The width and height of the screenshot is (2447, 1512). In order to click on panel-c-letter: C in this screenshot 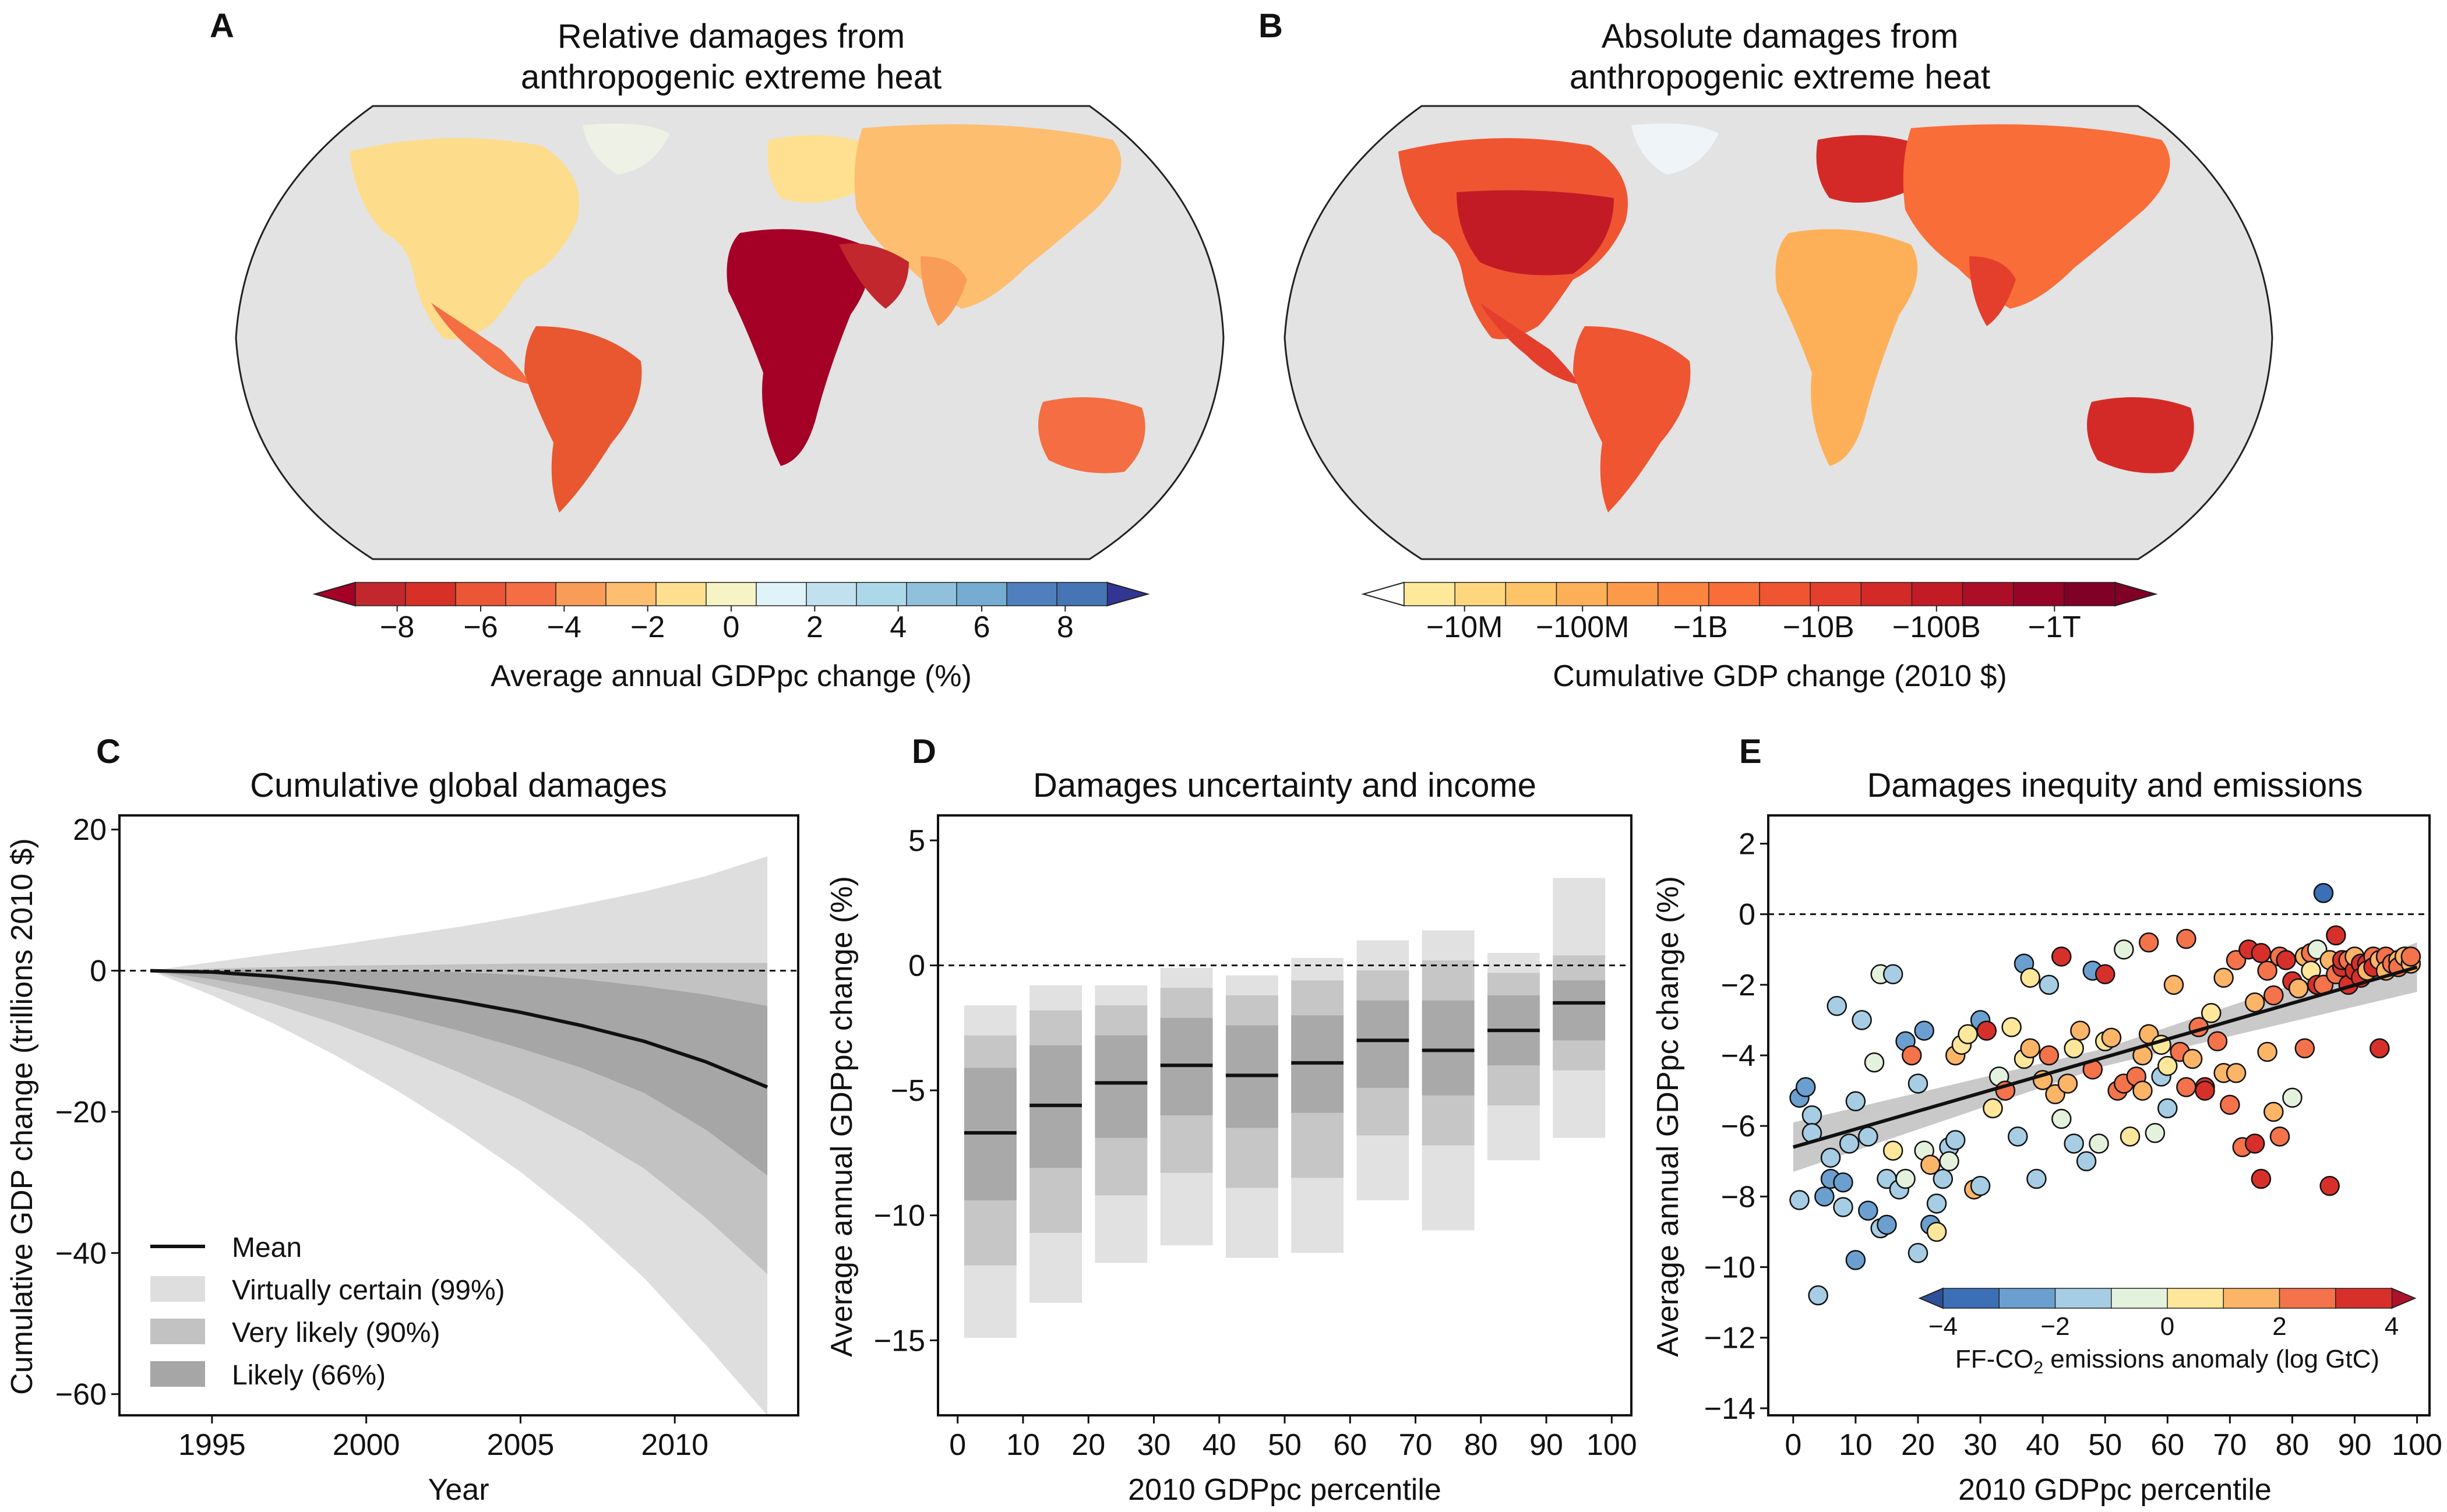, I will do `click(108, 752)`.